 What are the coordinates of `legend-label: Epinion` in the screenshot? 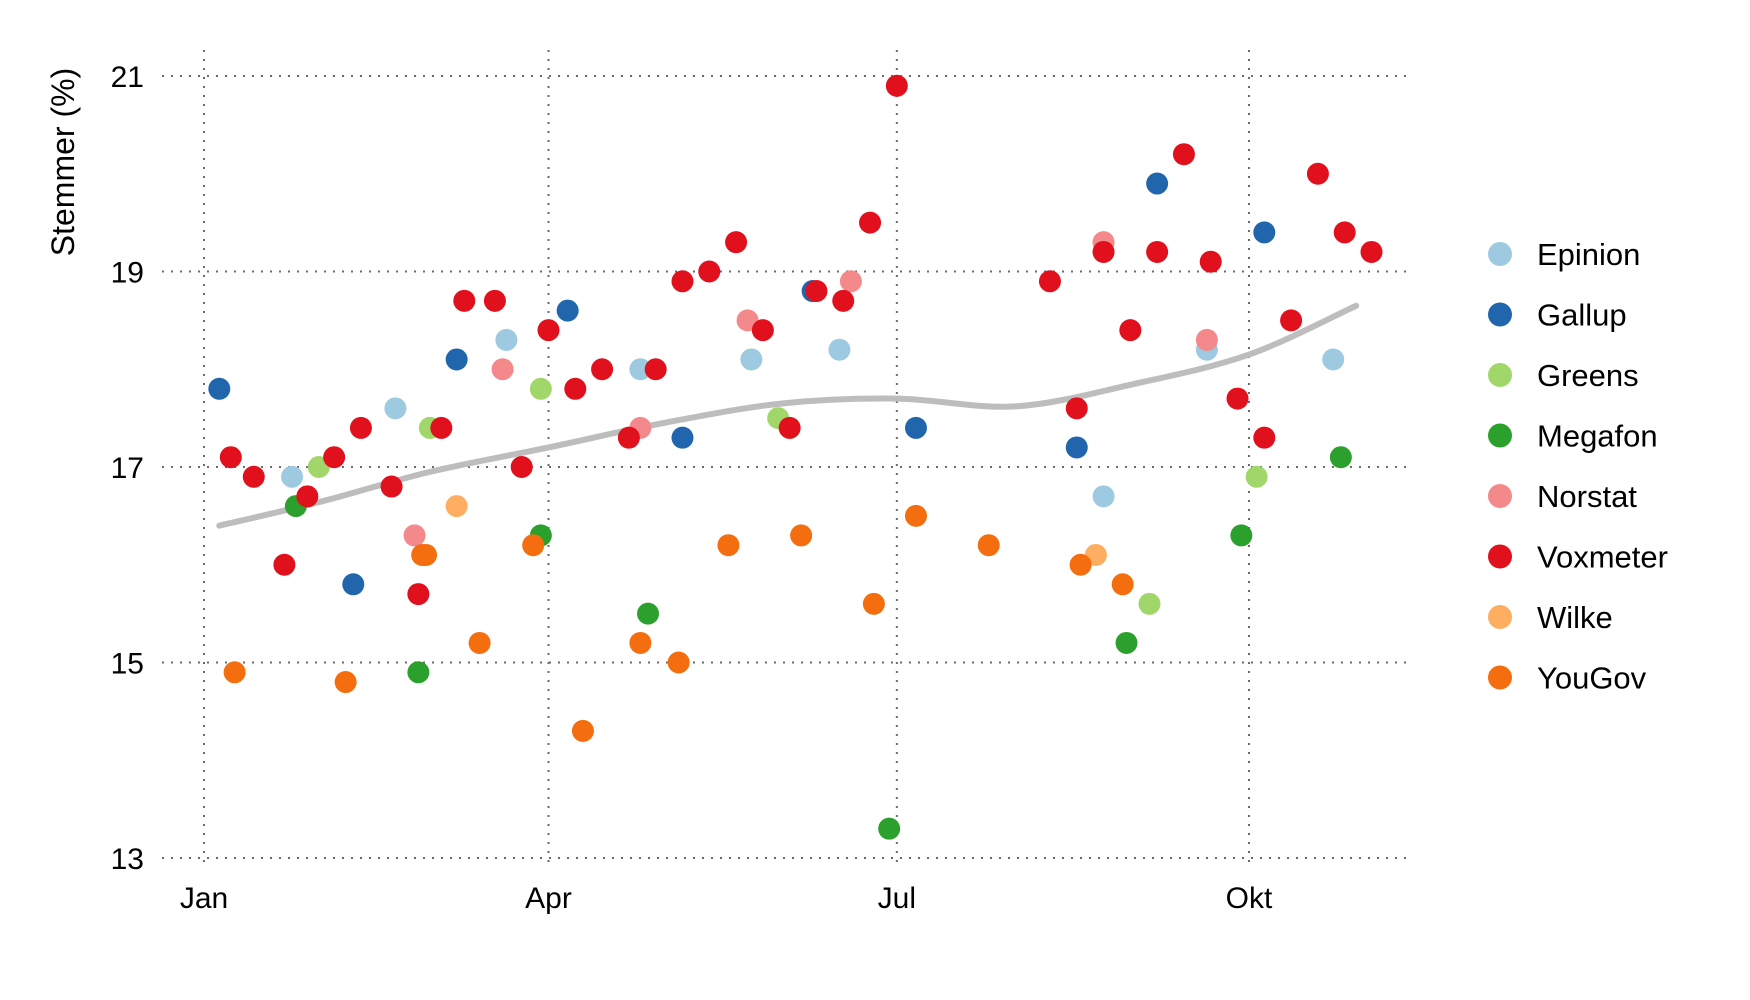 It's located at (1588, 254).